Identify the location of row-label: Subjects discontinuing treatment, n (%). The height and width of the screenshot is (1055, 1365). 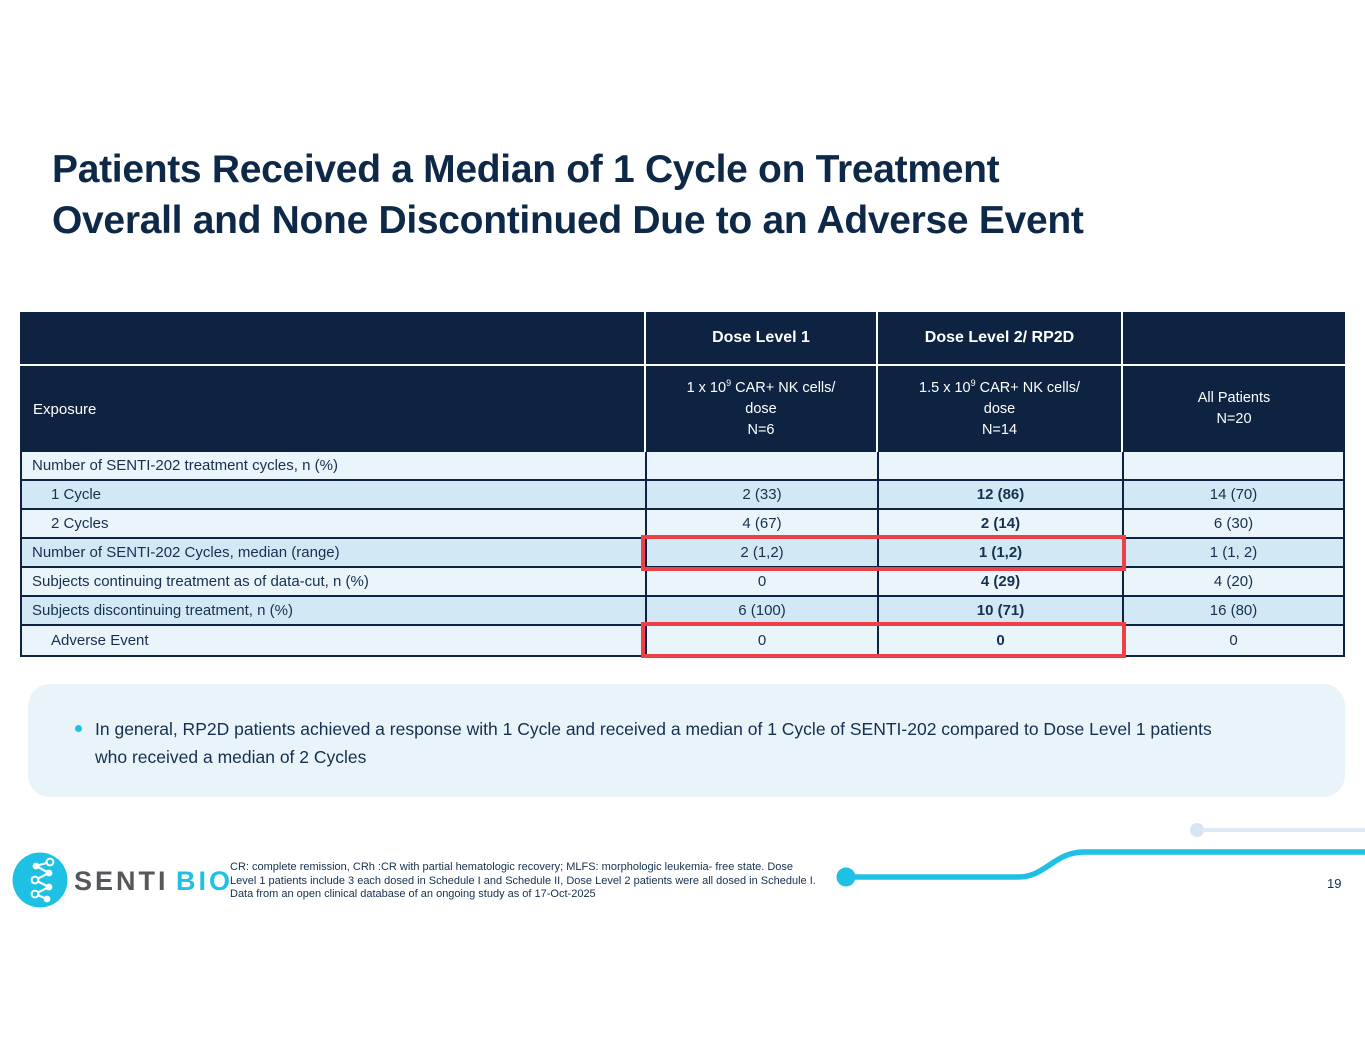
(162, 610).